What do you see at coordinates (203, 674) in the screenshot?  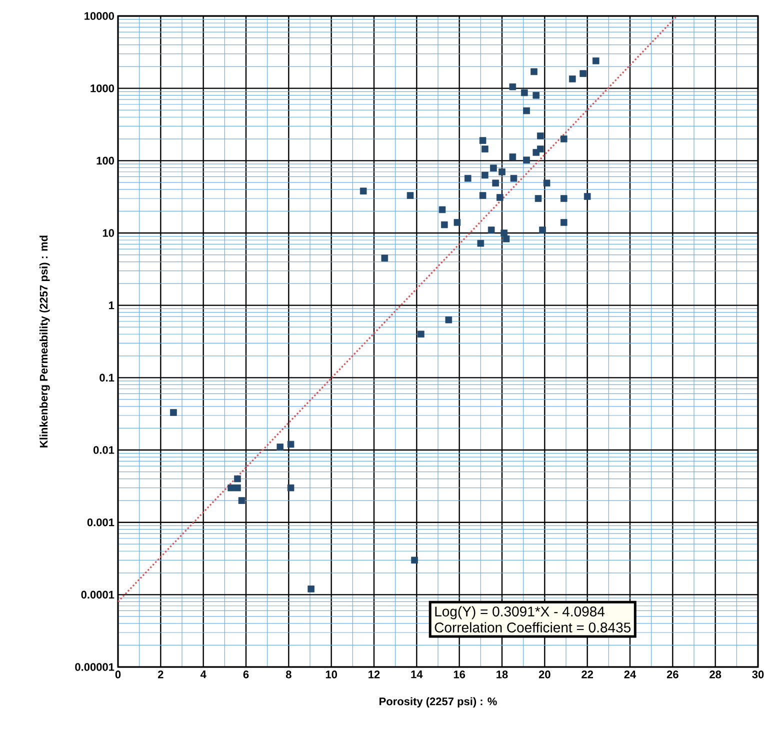 I see `x-tick-label: 4` at bounding box center [203, 674].